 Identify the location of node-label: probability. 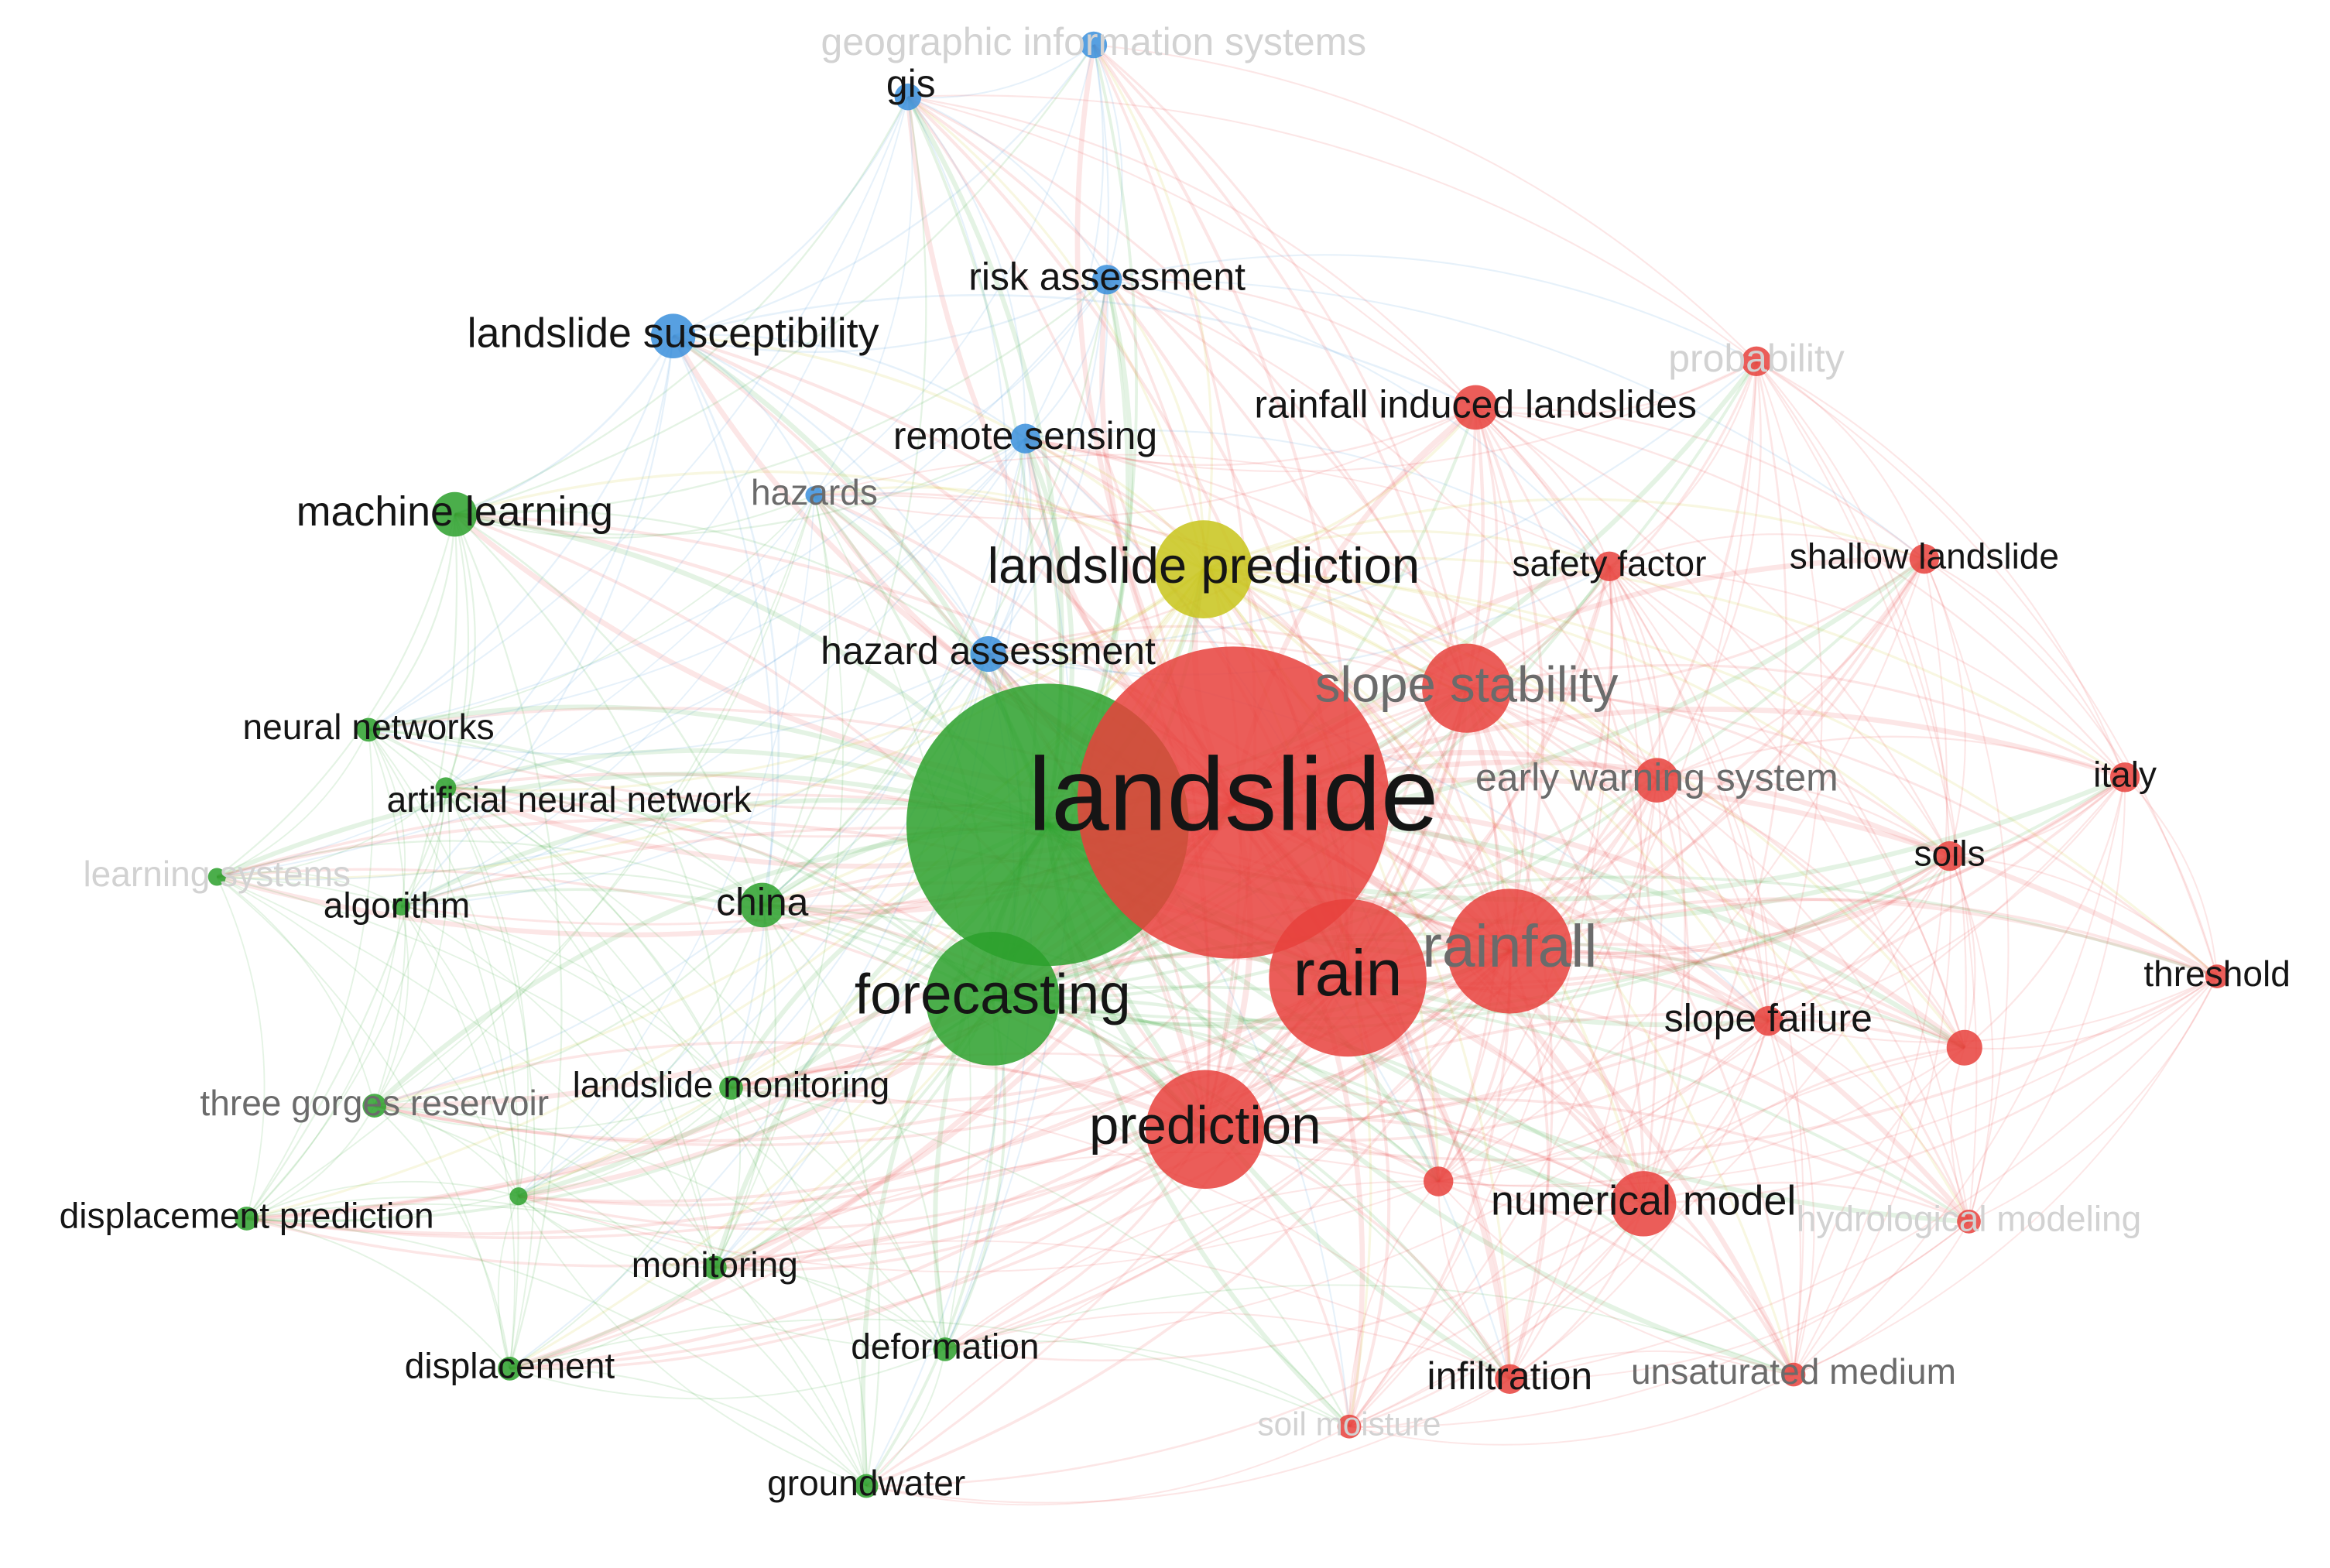
(1756, 358).